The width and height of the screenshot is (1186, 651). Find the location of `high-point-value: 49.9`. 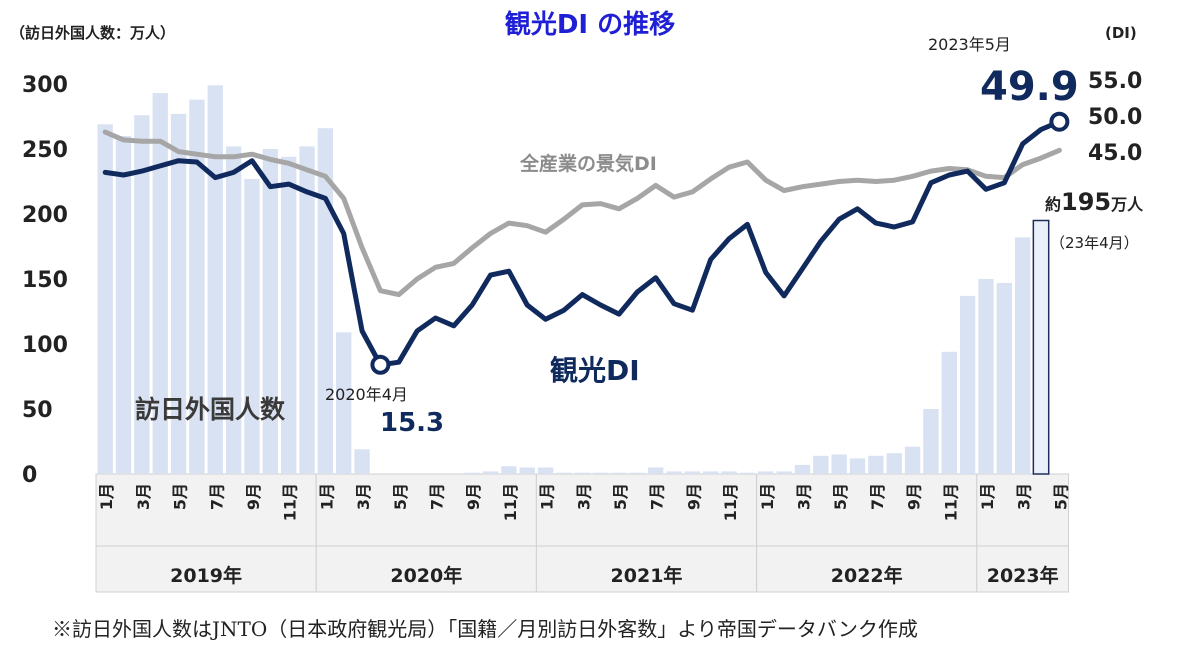

high-point-value: 49.9 is located at coordinates (1029, 87).